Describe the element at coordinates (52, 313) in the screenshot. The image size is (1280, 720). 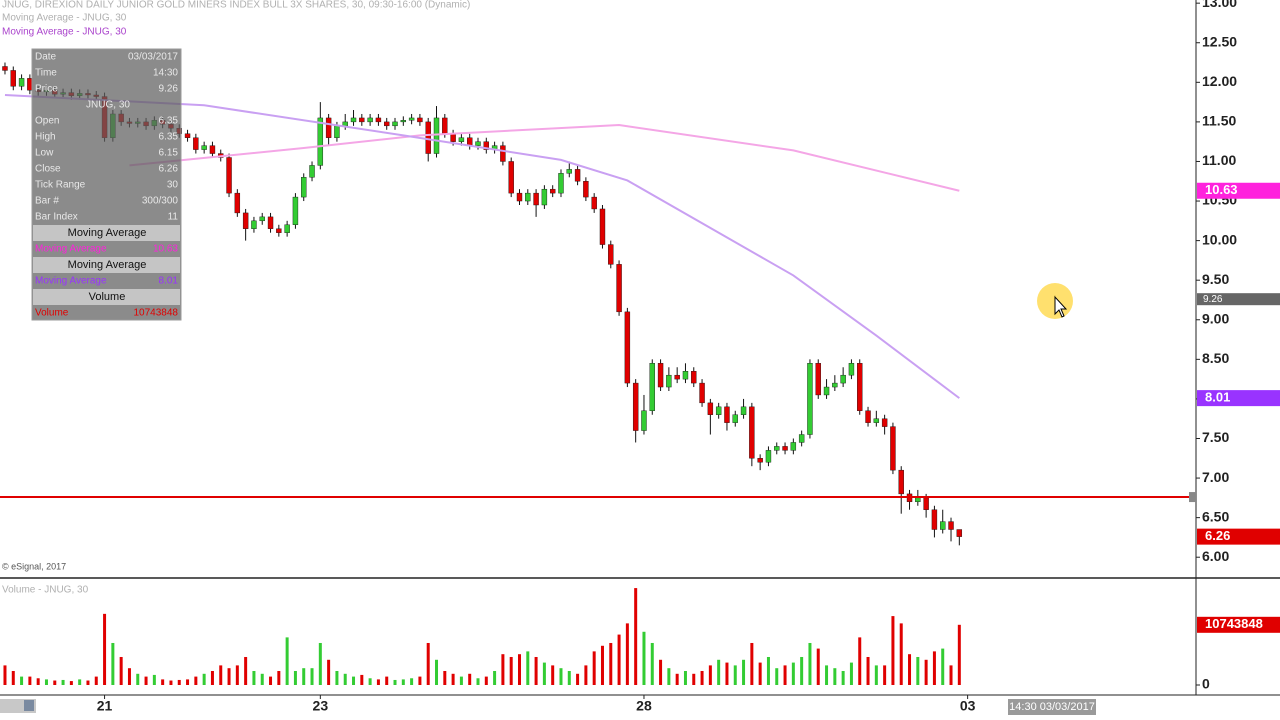
I see `data-window-study: Volume` at that location.